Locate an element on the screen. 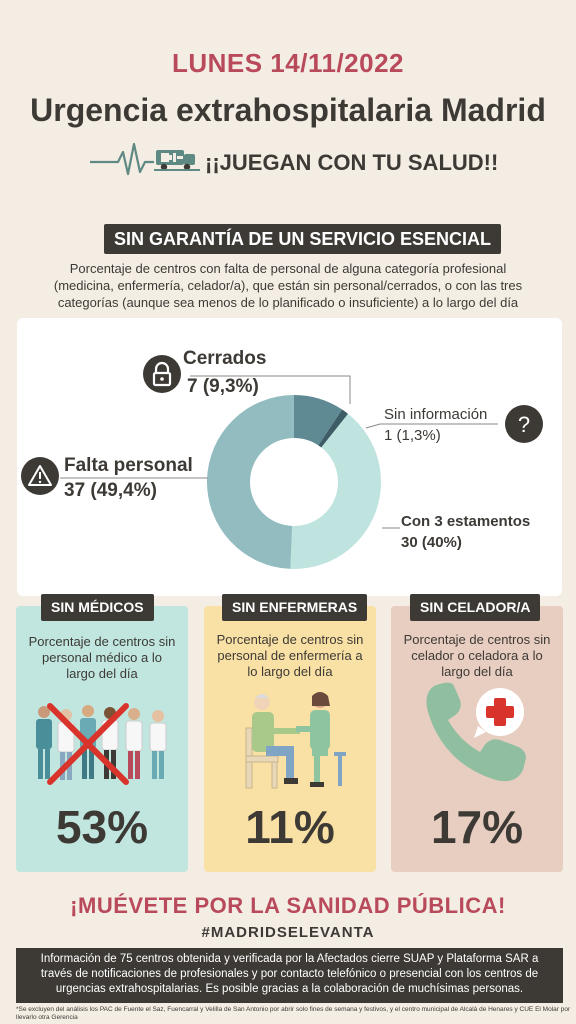  warning-icon is located at coordinates (40, 476).